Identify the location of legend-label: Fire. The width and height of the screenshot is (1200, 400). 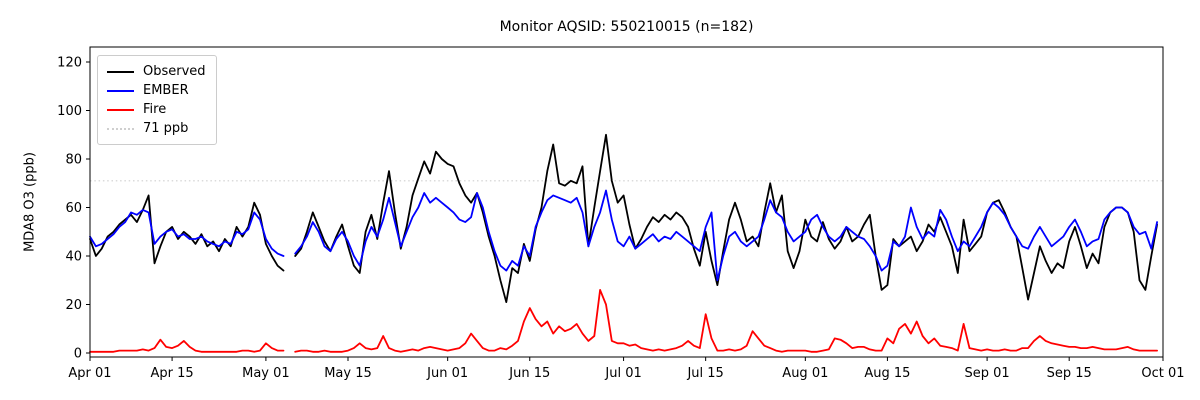
(155, 109).